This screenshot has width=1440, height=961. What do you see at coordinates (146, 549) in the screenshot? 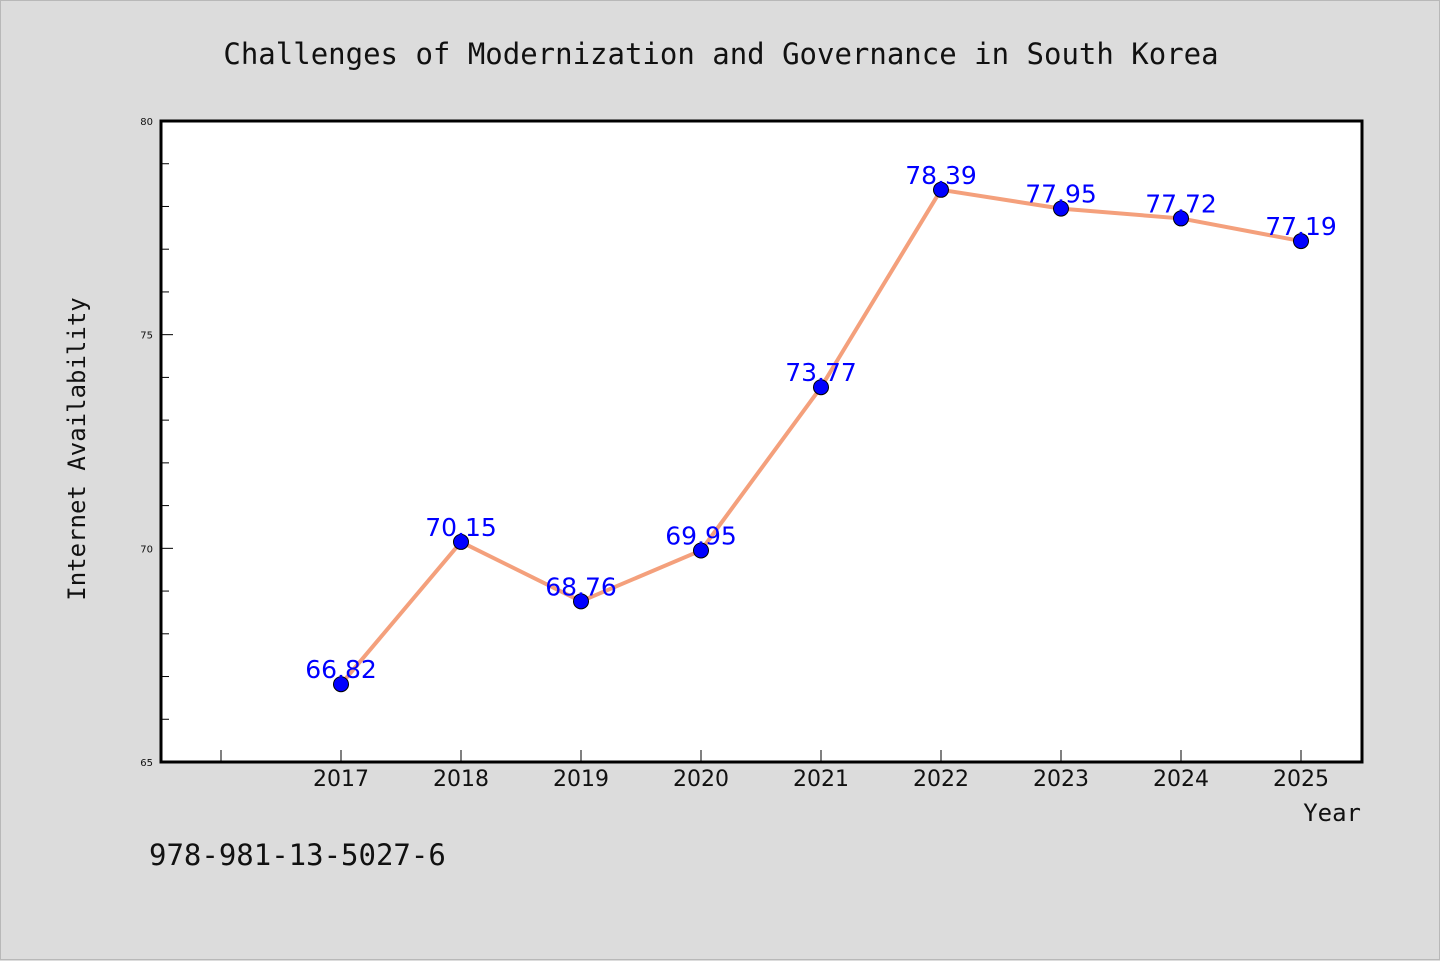
I see `y-tick-label: 70` at bounding box center [146, 549].